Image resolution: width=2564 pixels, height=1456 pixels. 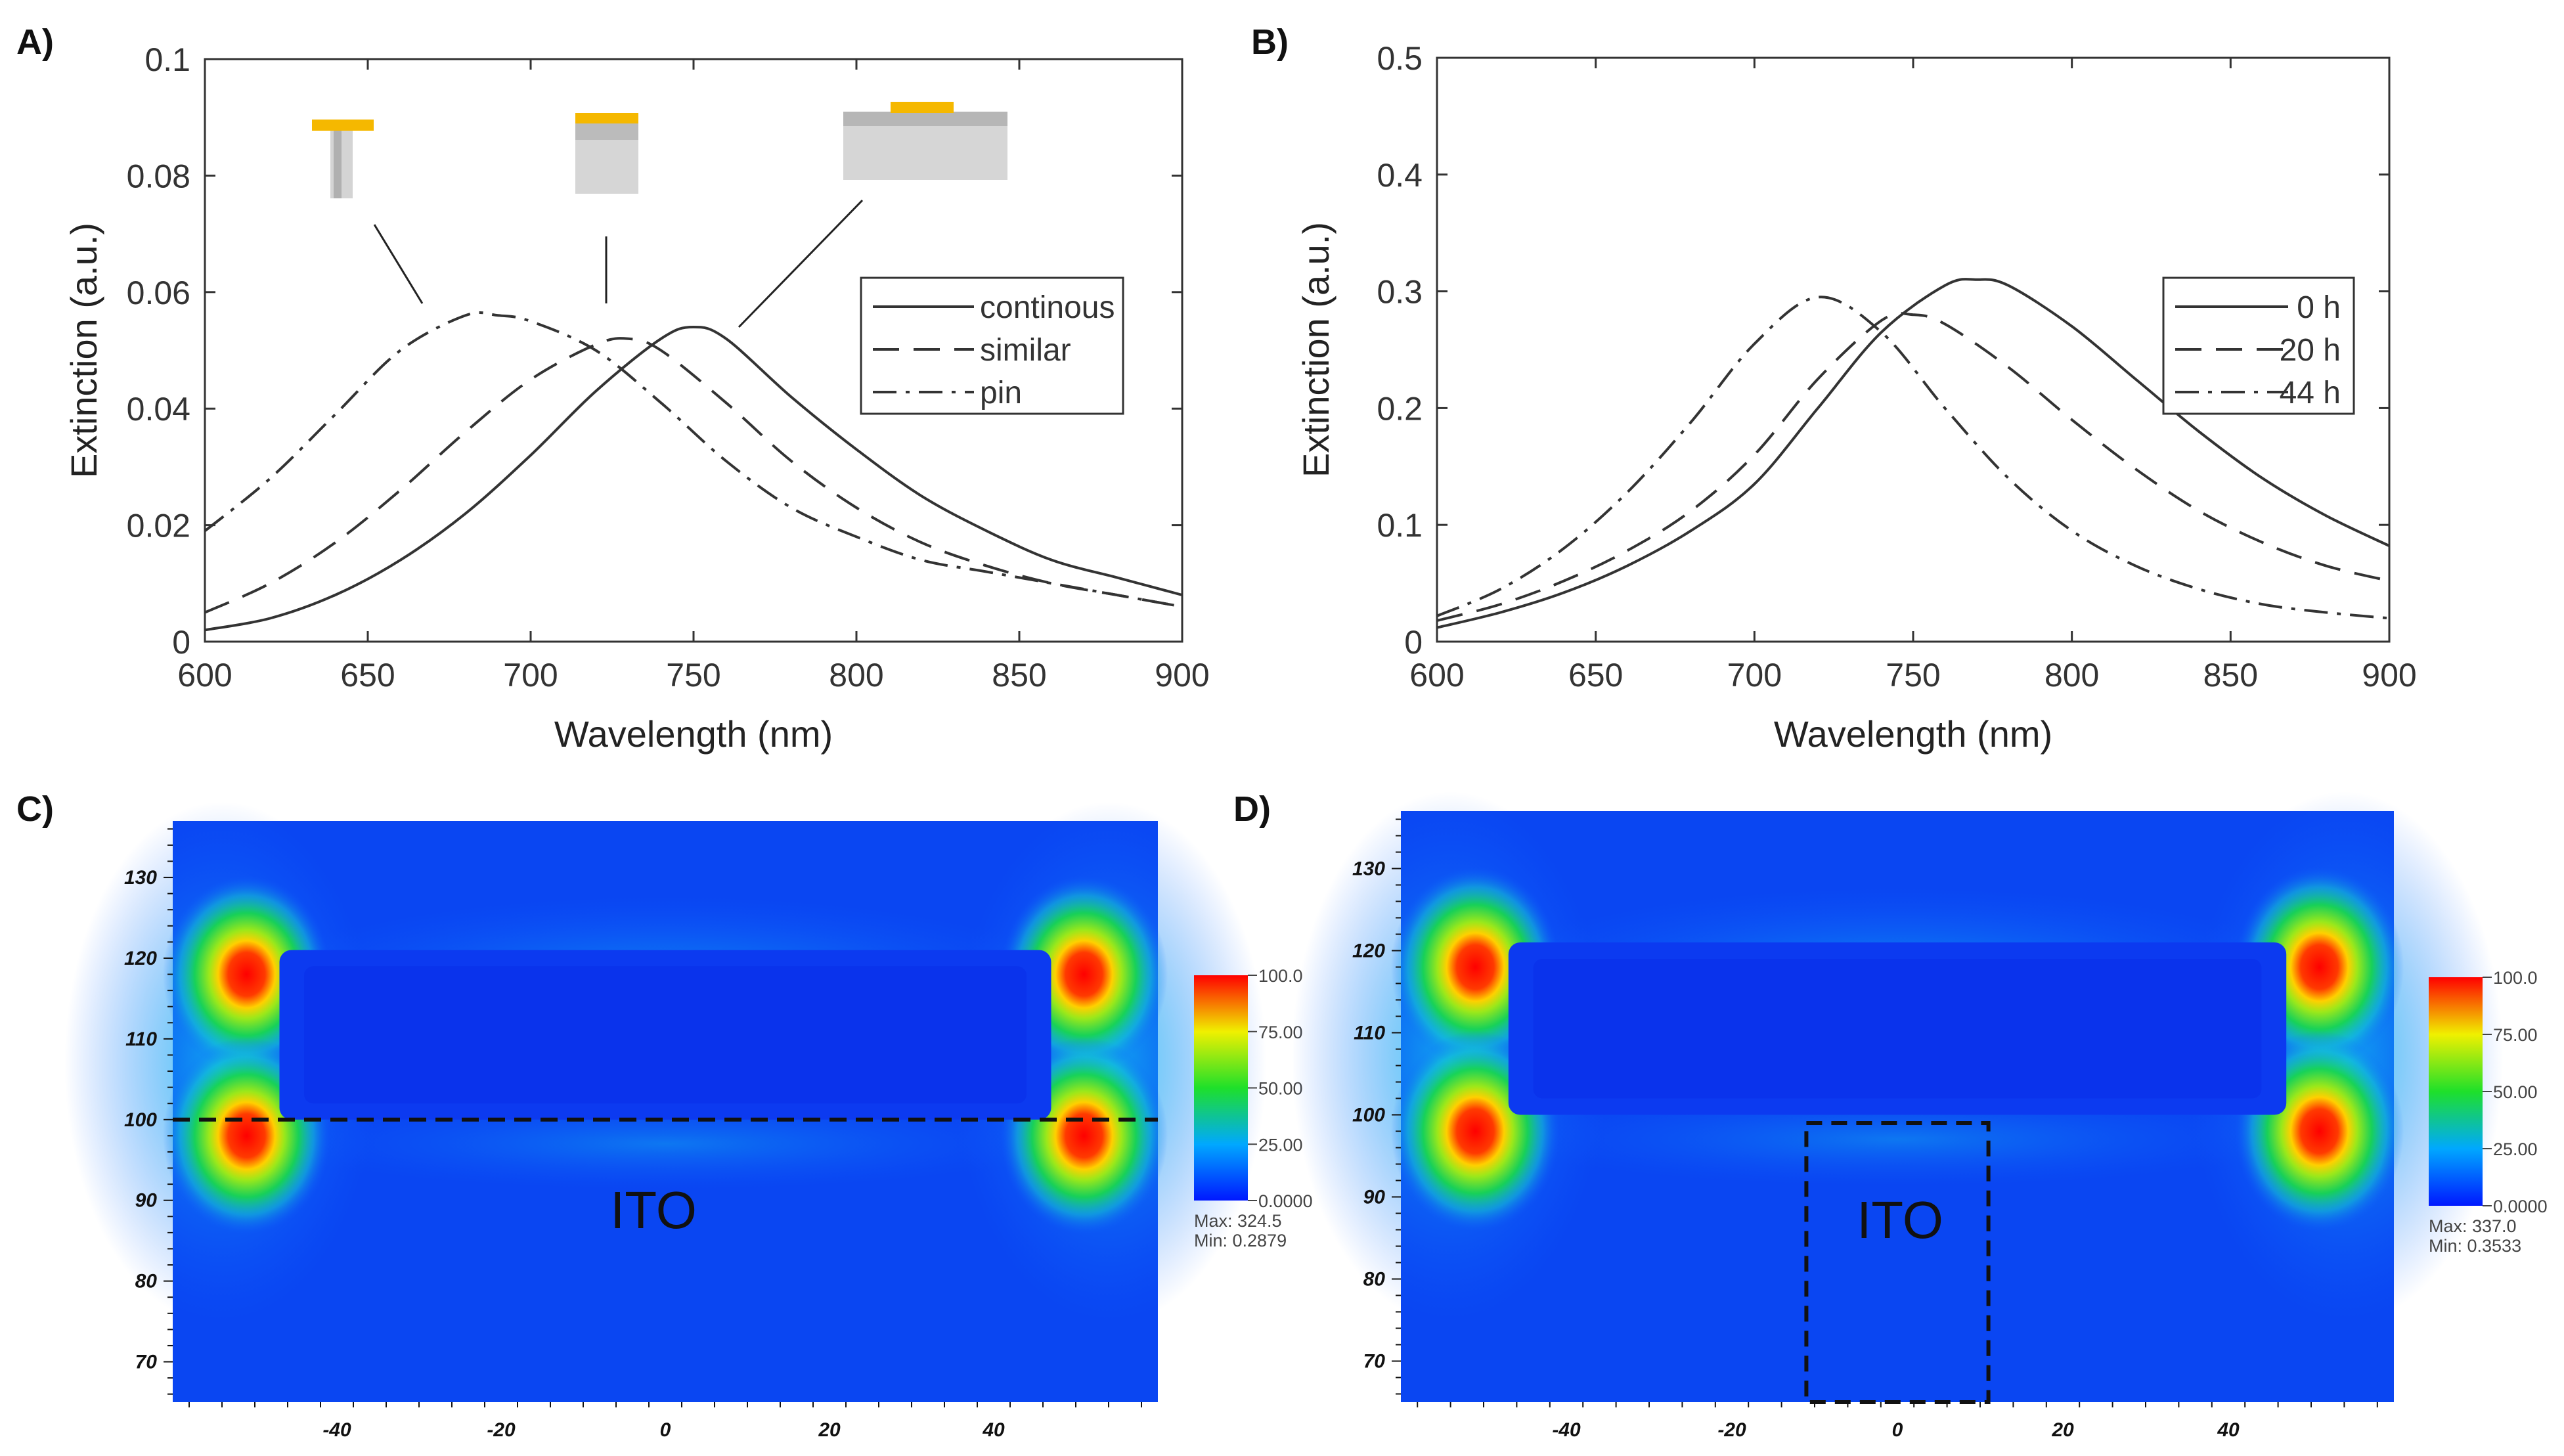 What do you see at coordinates (1238, 1221) in the screenshot?
I see `max-value-label: Max: 324.5` at bounding box center [1238, 1221].